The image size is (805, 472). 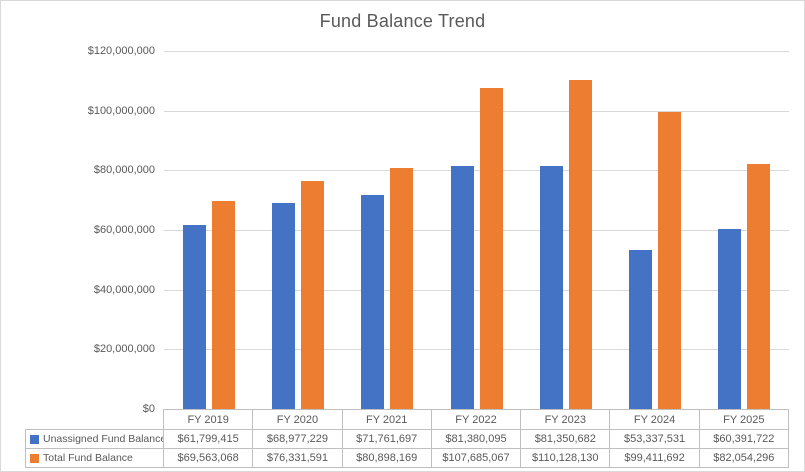 I want to click on bar-total-fund-balance-fy-2020, so click(x=312, y=295).